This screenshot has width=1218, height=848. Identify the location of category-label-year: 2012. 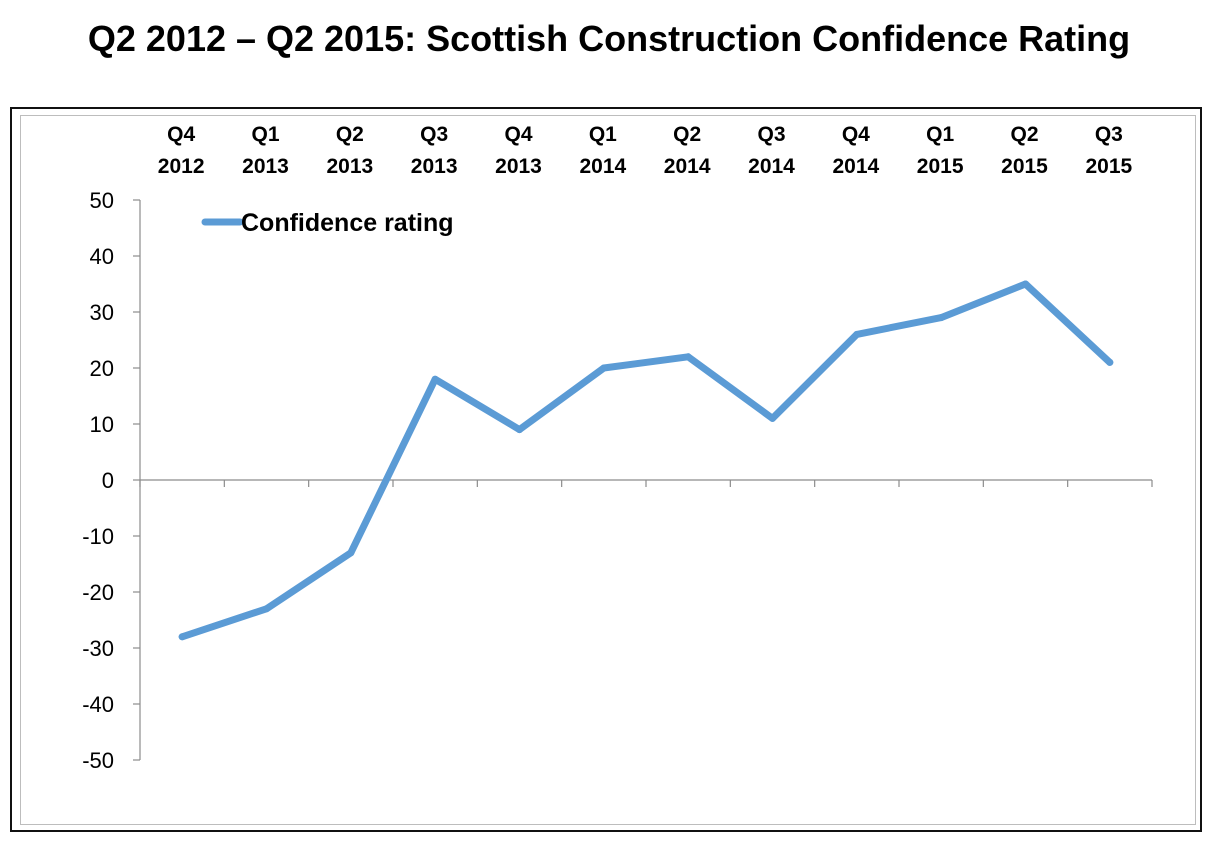
(181, 166).